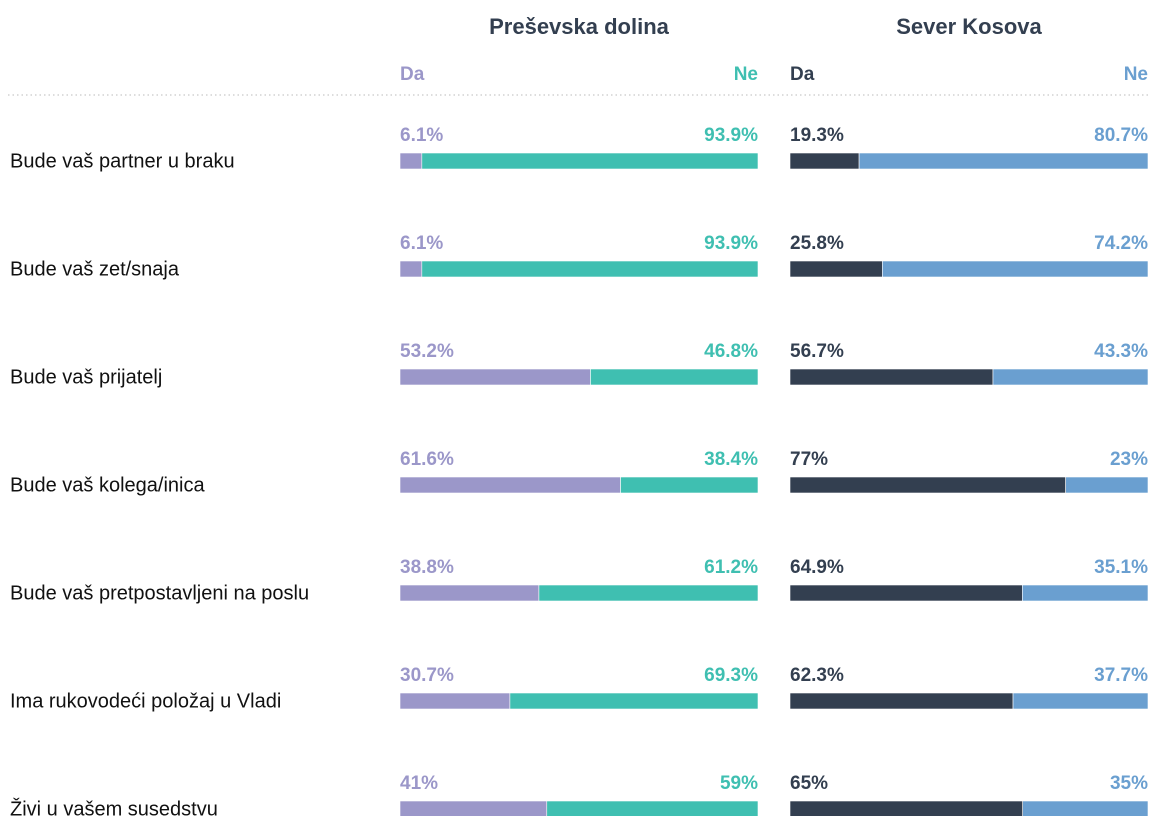  I want to click on value-label: 19.3%, so click(817, 135).